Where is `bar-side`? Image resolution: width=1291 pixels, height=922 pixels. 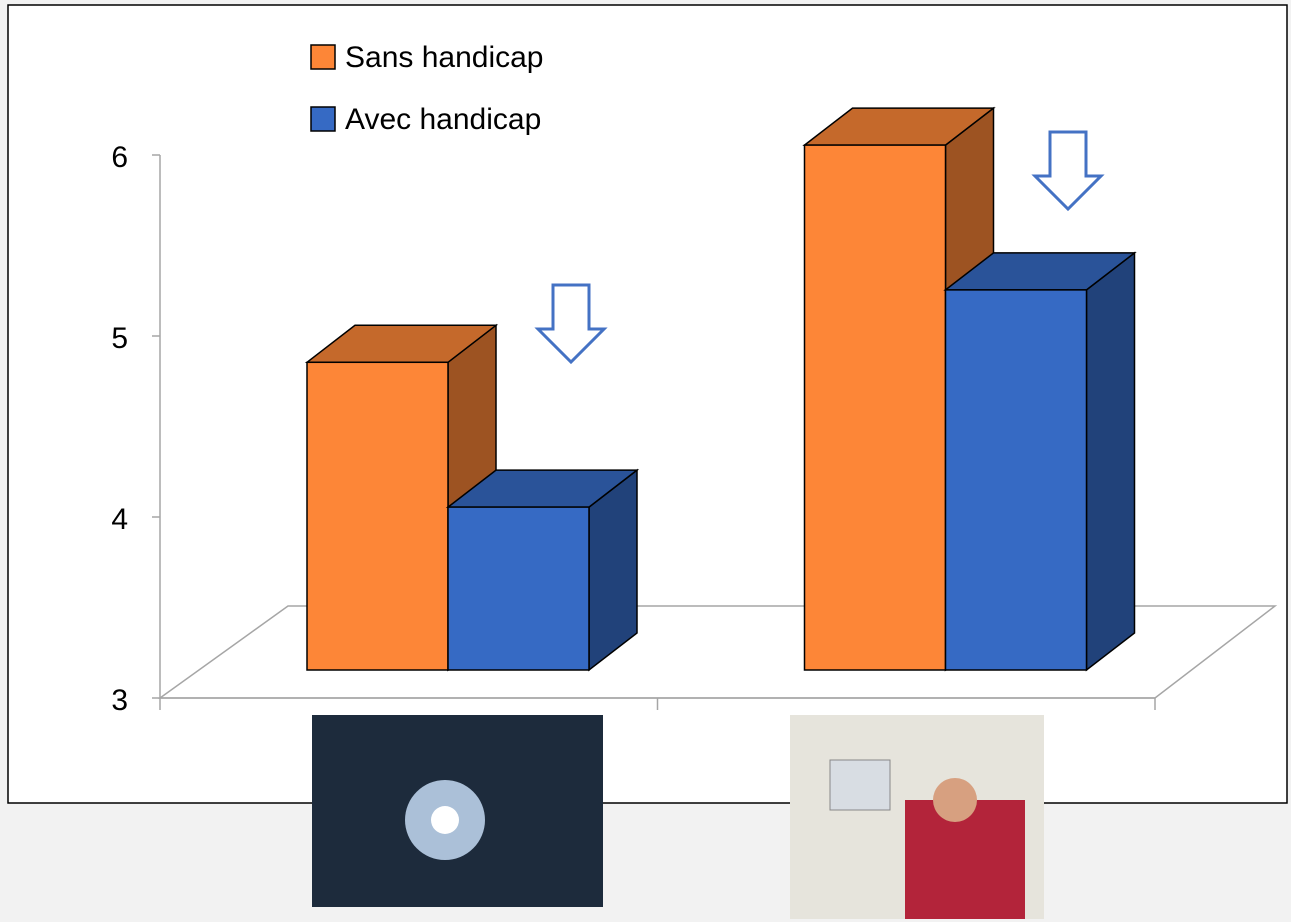
bar-side is located at coordinates (1110, 461).